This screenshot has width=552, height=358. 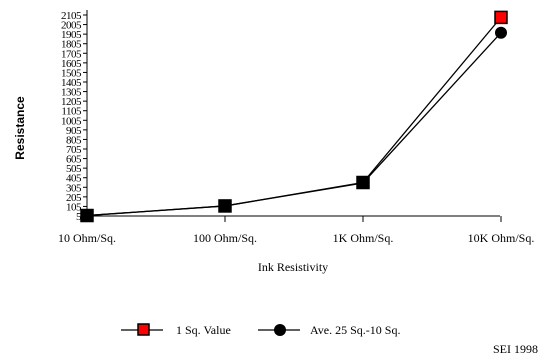 I want to click on y-tick-label: 505, so click(x=74, y=169).